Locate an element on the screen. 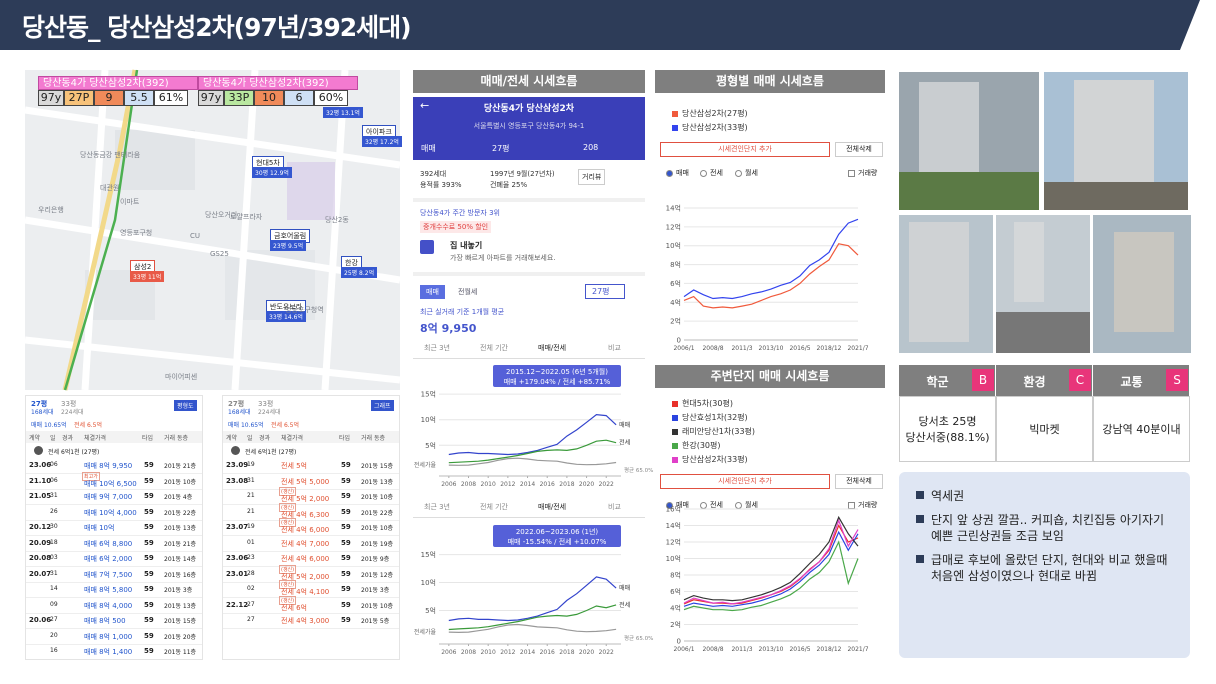  cell: 23.07 is located at coordinates (237, 527).